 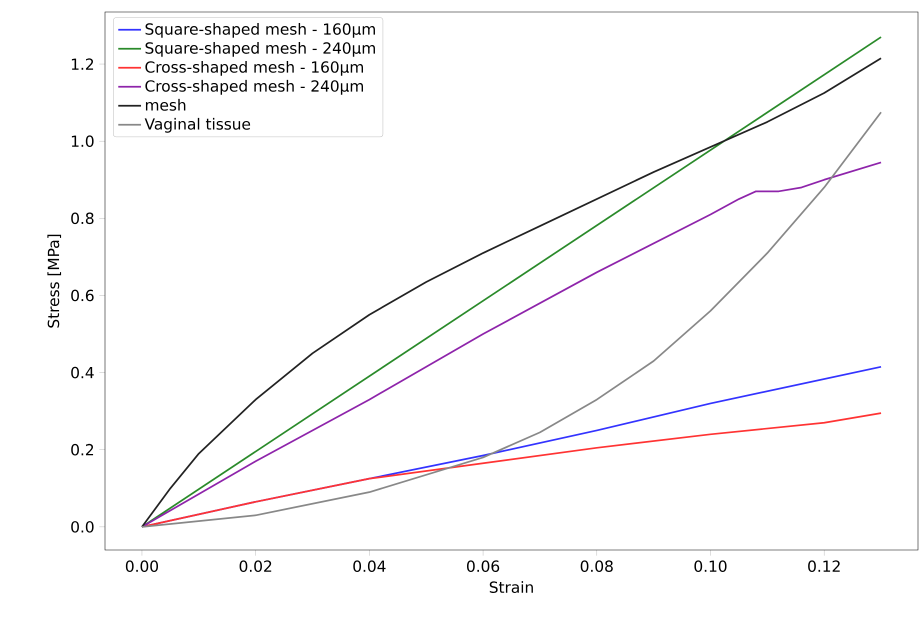 I want to click on legend-label: Square-shaped mesh - 160µm, so click(x=260, y=30).